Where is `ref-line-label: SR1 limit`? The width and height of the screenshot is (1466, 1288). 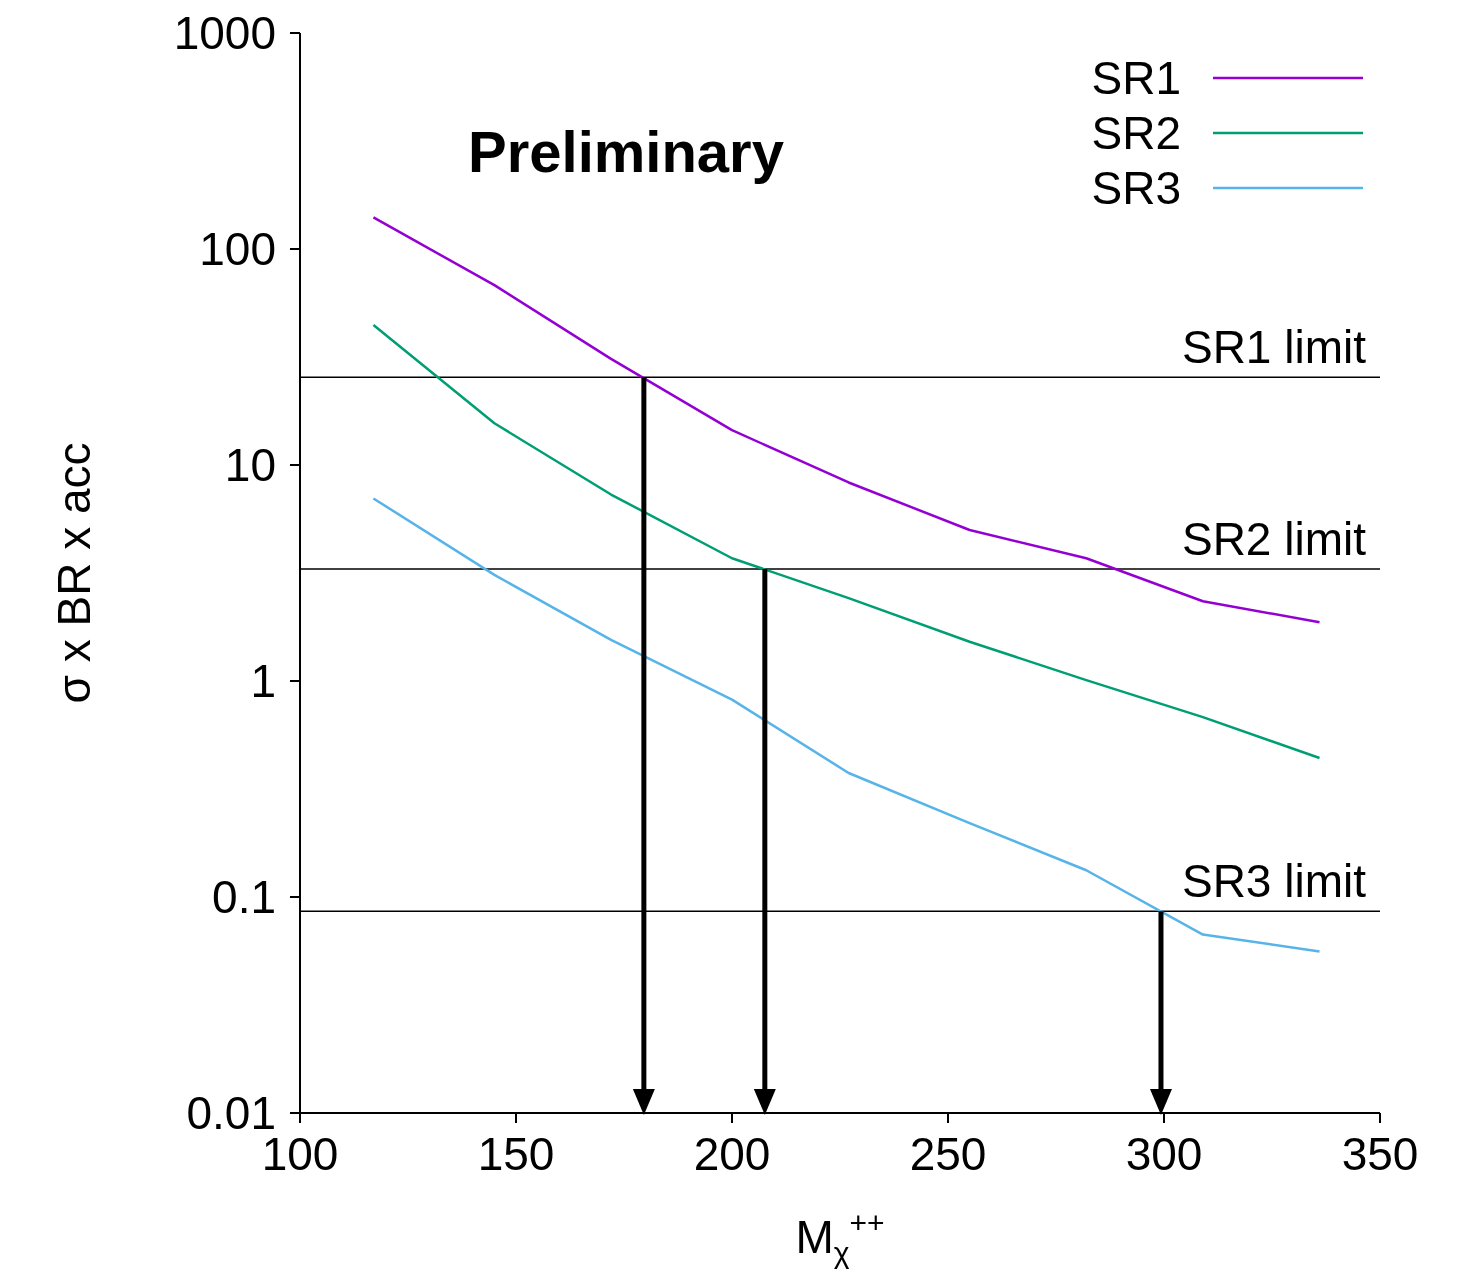 ref-line-label: SR1 limit is located at coordinates (1274, 347).